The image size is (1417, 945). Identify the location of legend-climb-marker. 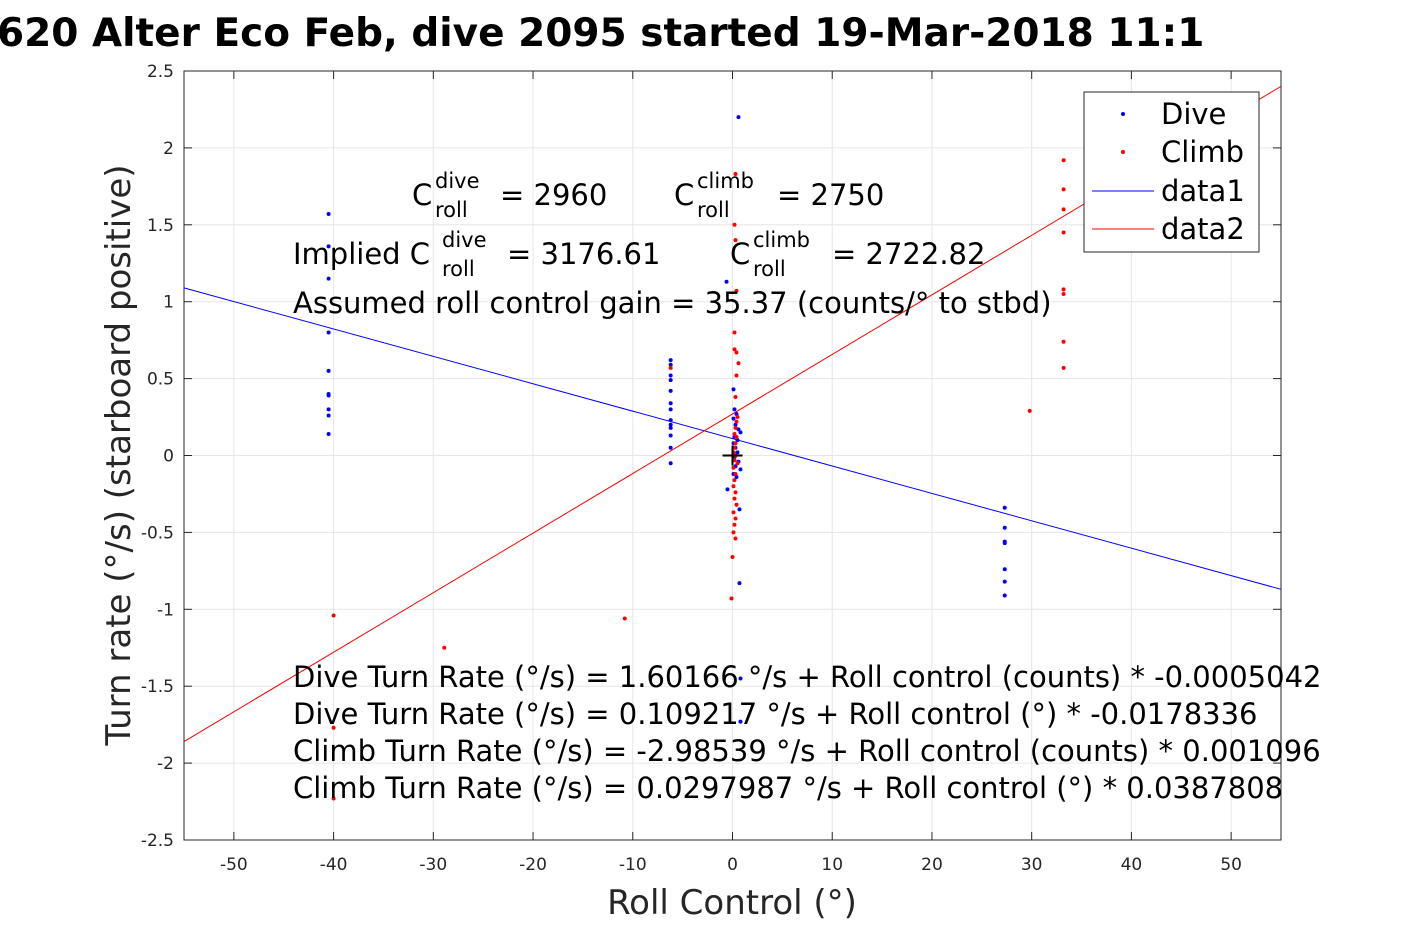
(1123, 152).